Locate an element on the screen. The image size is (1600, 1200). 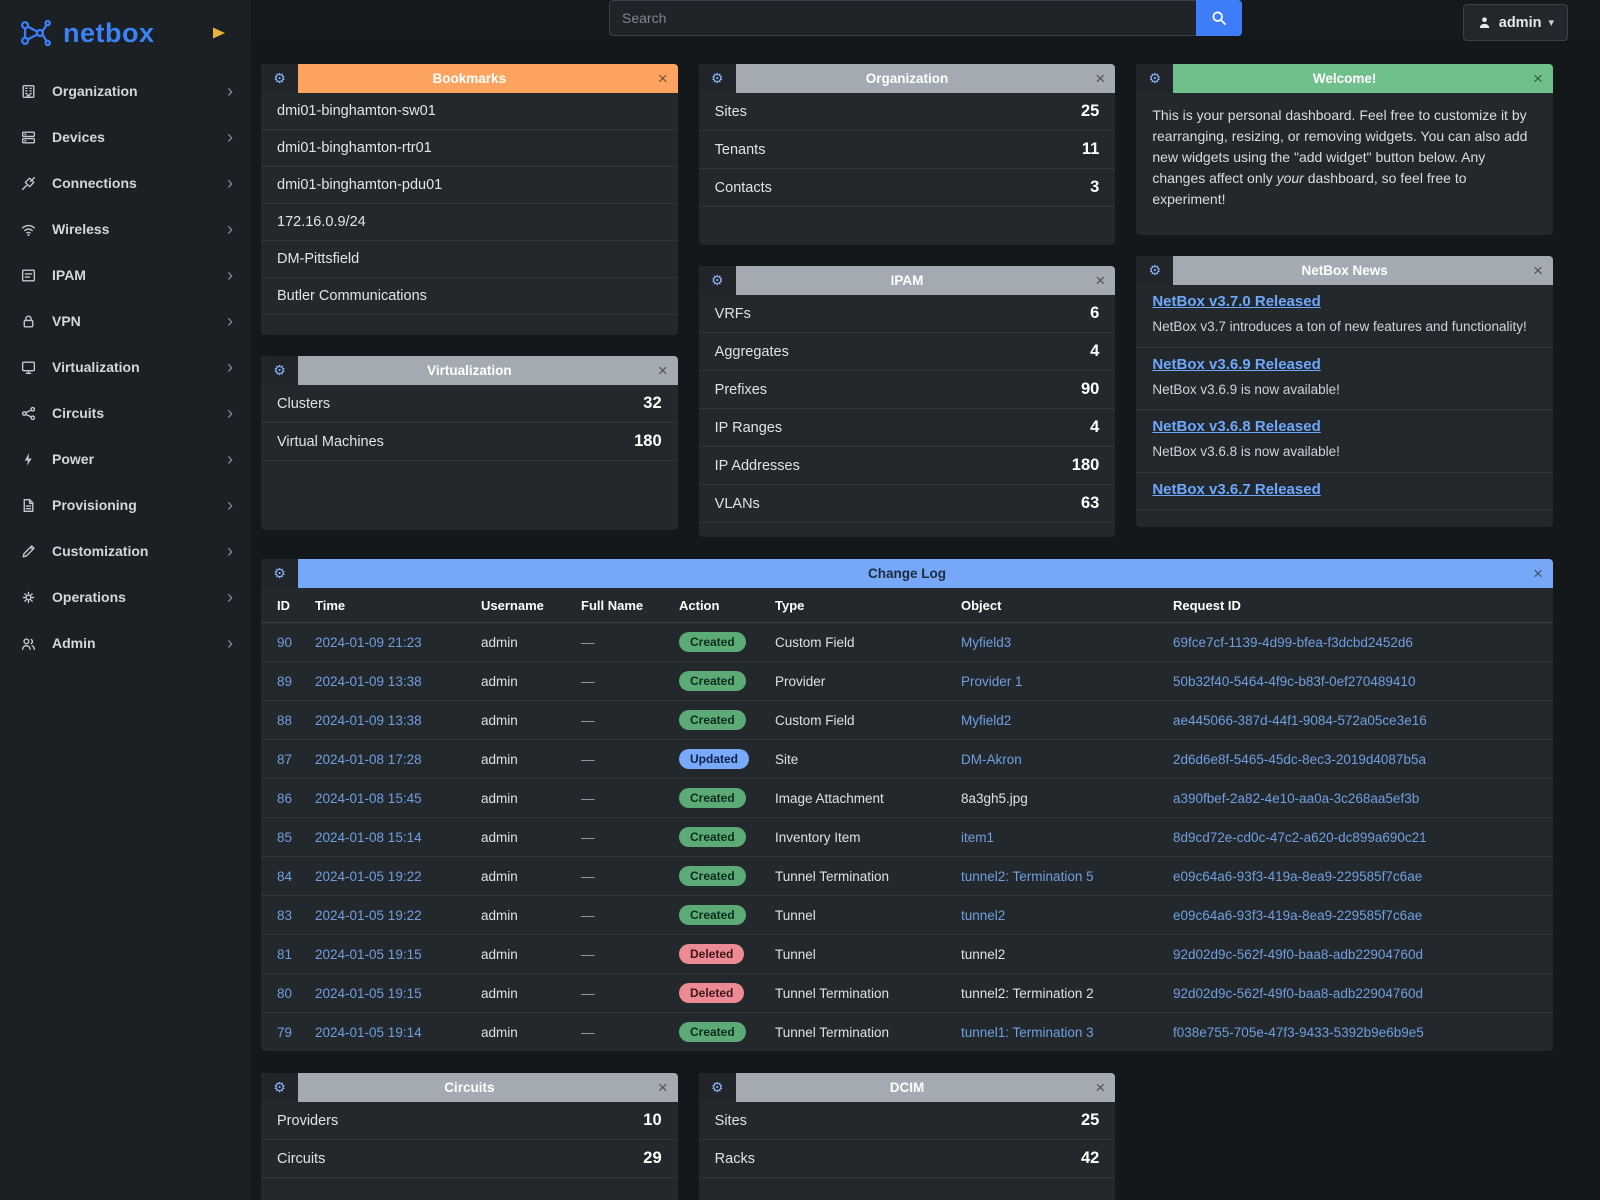
object-link: Provider 1 is located at coordinates (992, 681).